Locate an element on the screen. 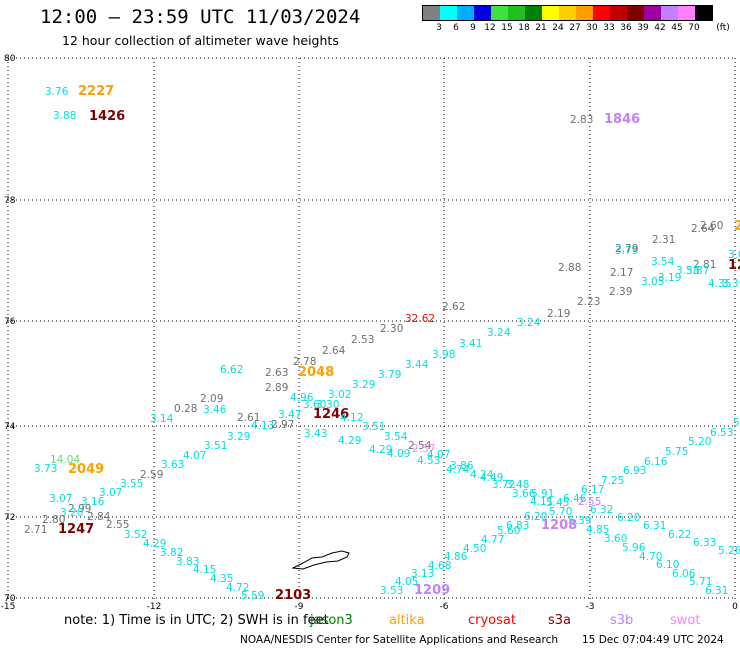  pass-time-label: 12 is located at coordinates (734, 265).